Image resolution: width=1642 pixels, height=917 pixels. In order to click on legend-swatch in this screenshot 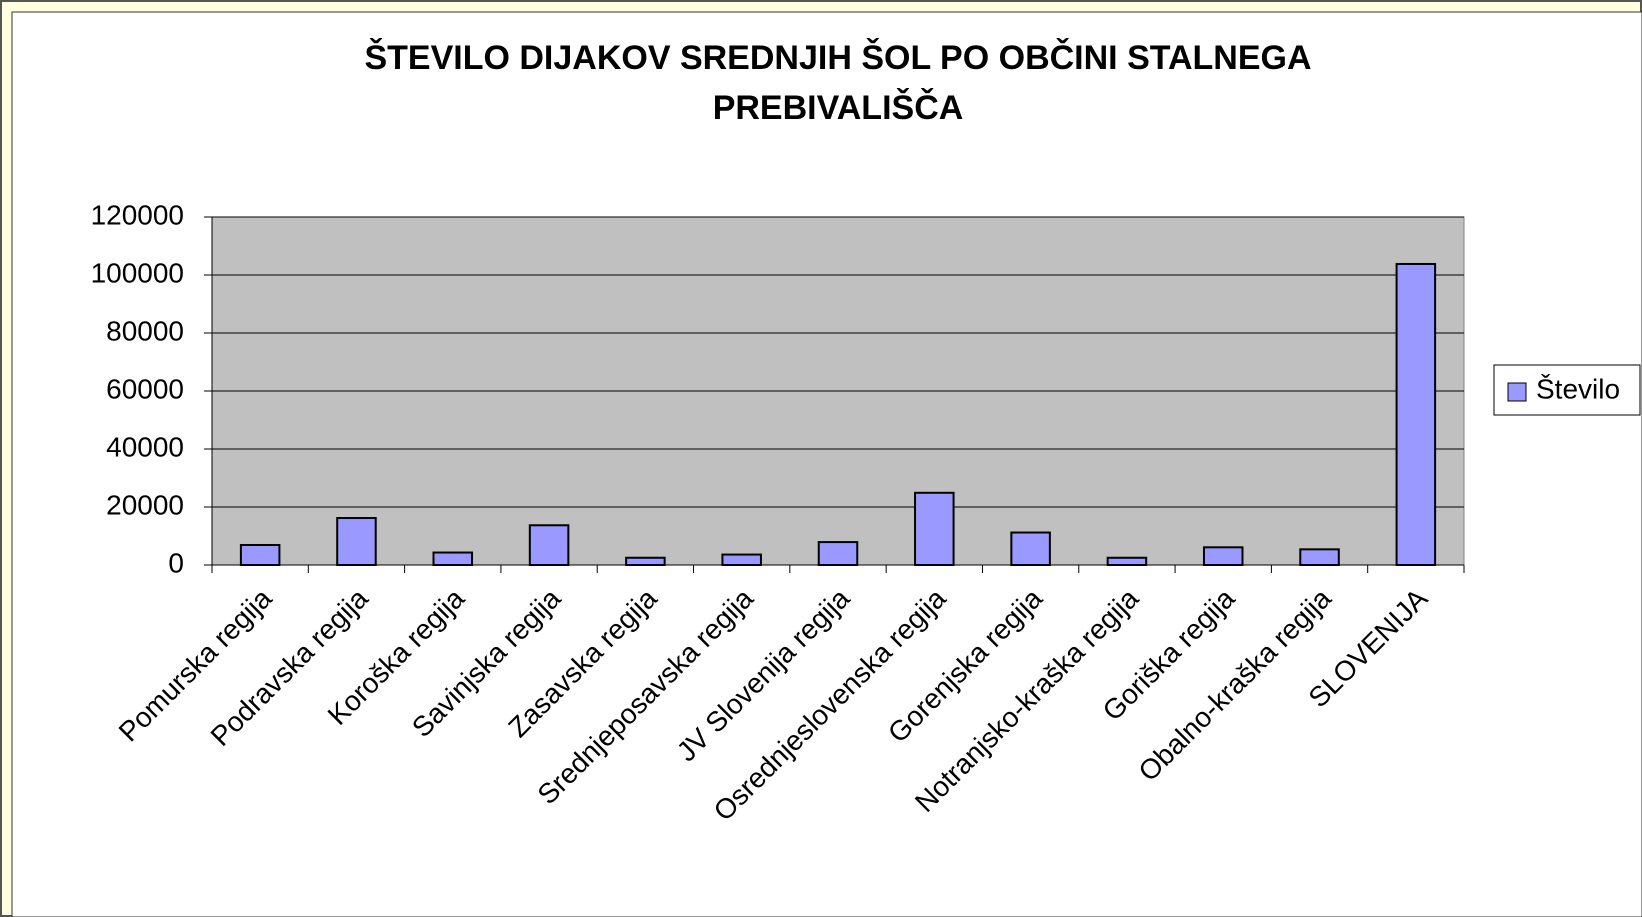, I will do `click(1517, 392)`.